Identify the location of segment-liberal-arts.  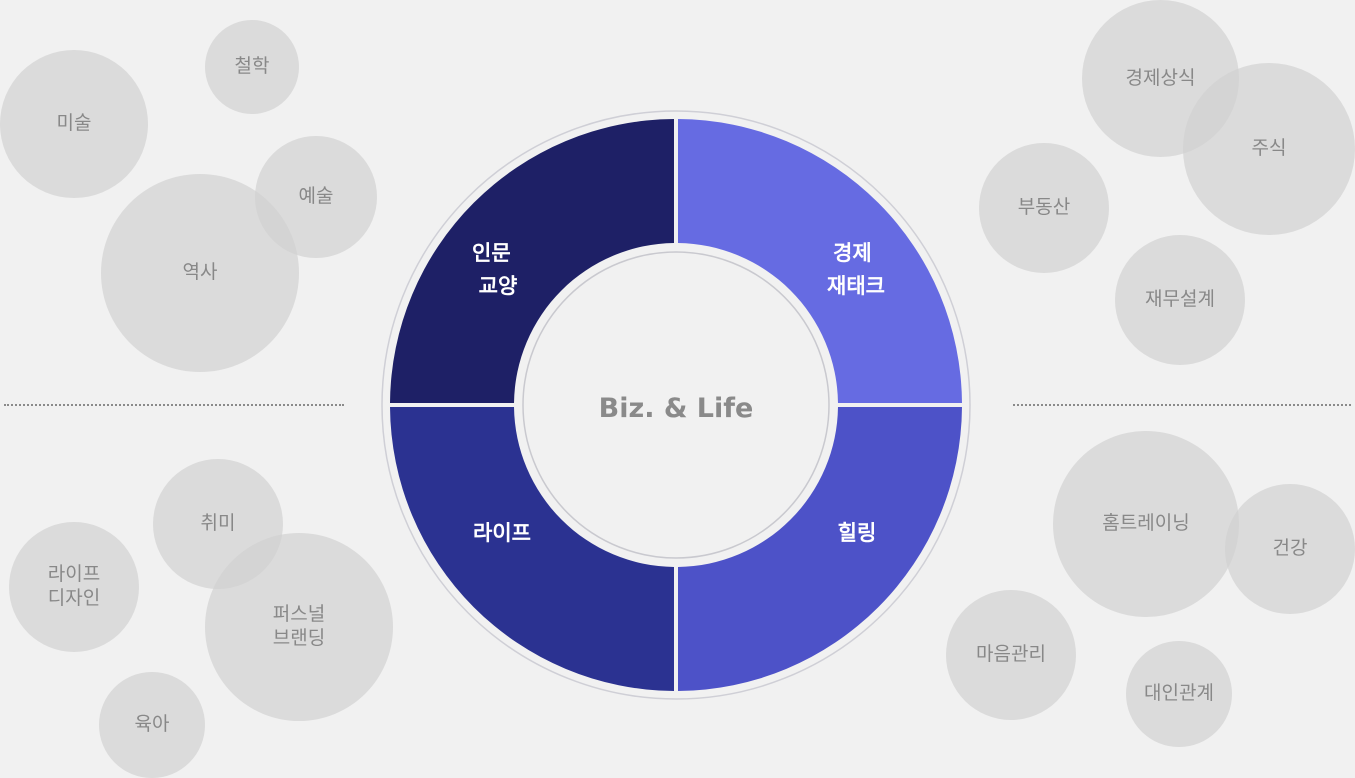
(532, 261).